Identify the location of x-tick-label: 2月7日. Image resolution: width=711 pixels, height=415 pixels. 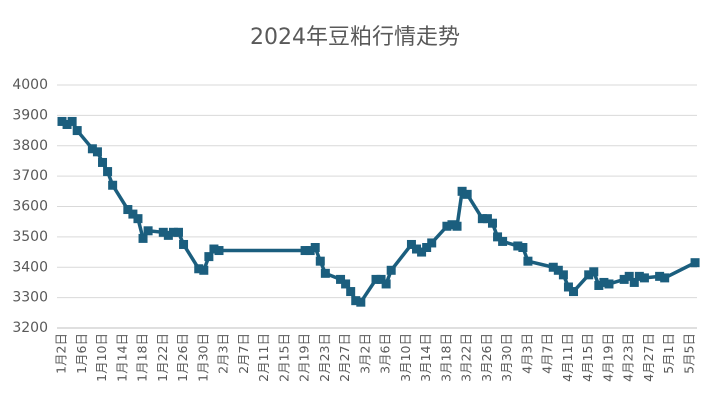
(243, 353).